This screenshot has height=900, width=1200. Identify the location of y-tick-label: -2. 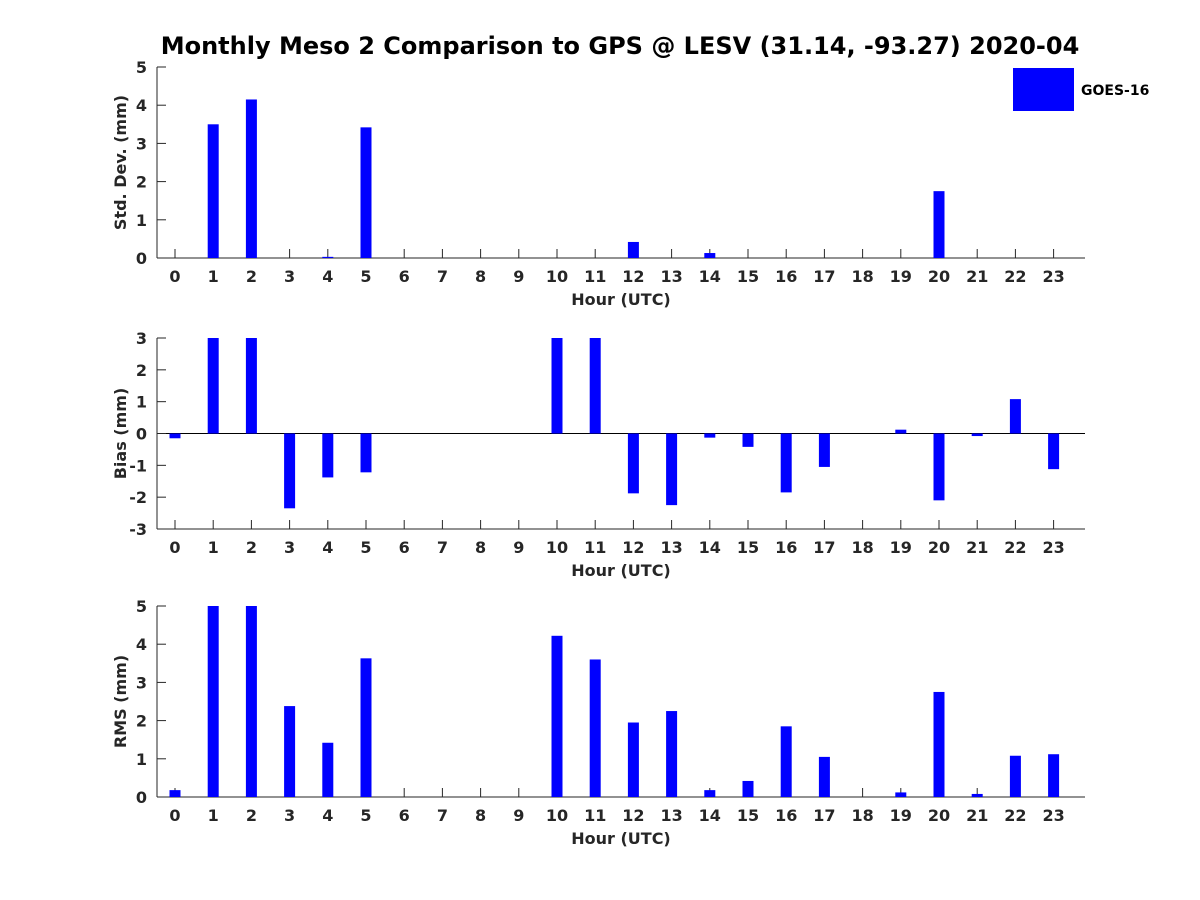
(138, 497).